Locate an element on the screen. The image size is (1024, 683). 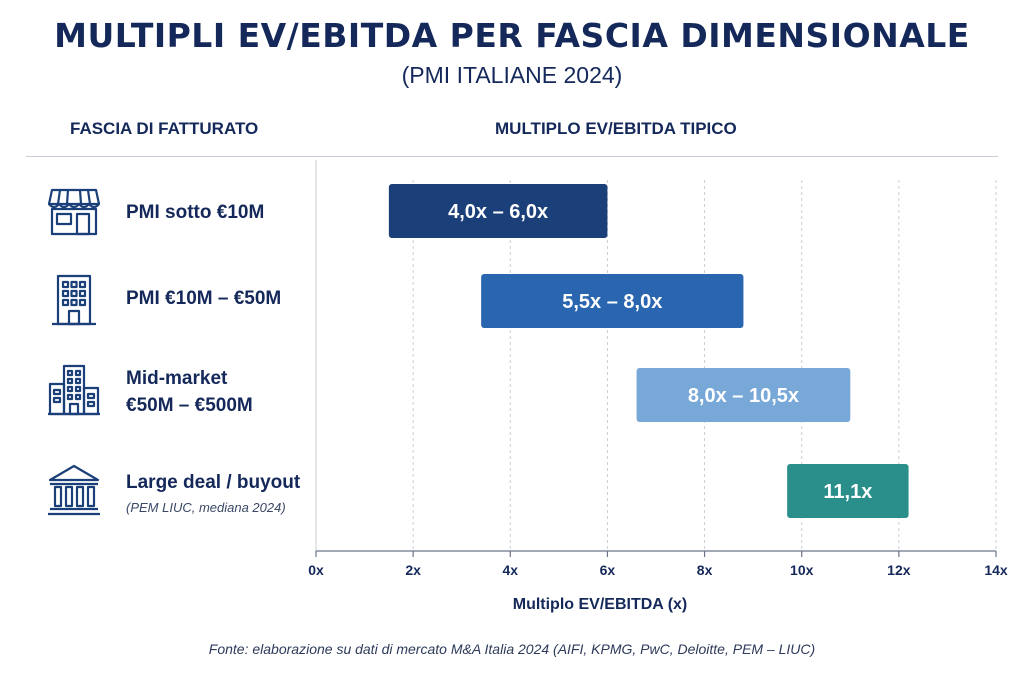
header-divider is located at coordinates (512, 156).